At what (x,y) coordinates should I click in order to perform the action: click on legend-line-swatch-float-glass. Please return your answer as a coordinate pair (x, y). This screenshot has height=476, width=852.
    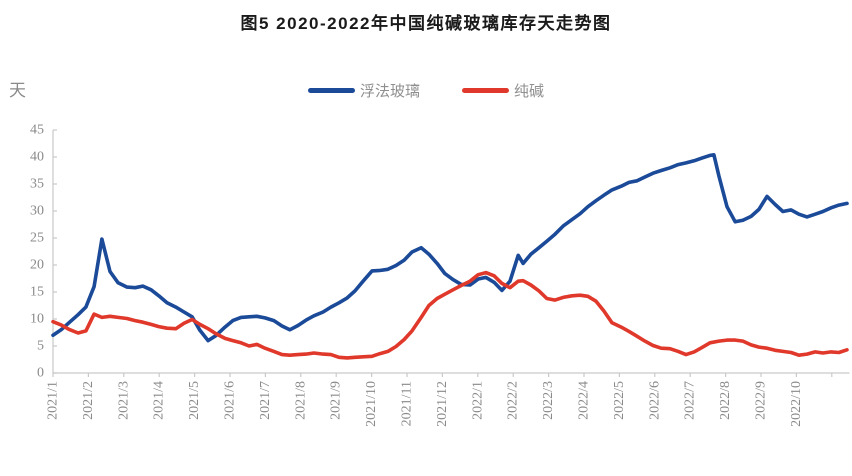
    Looking at the image, I should click on (331, 90).